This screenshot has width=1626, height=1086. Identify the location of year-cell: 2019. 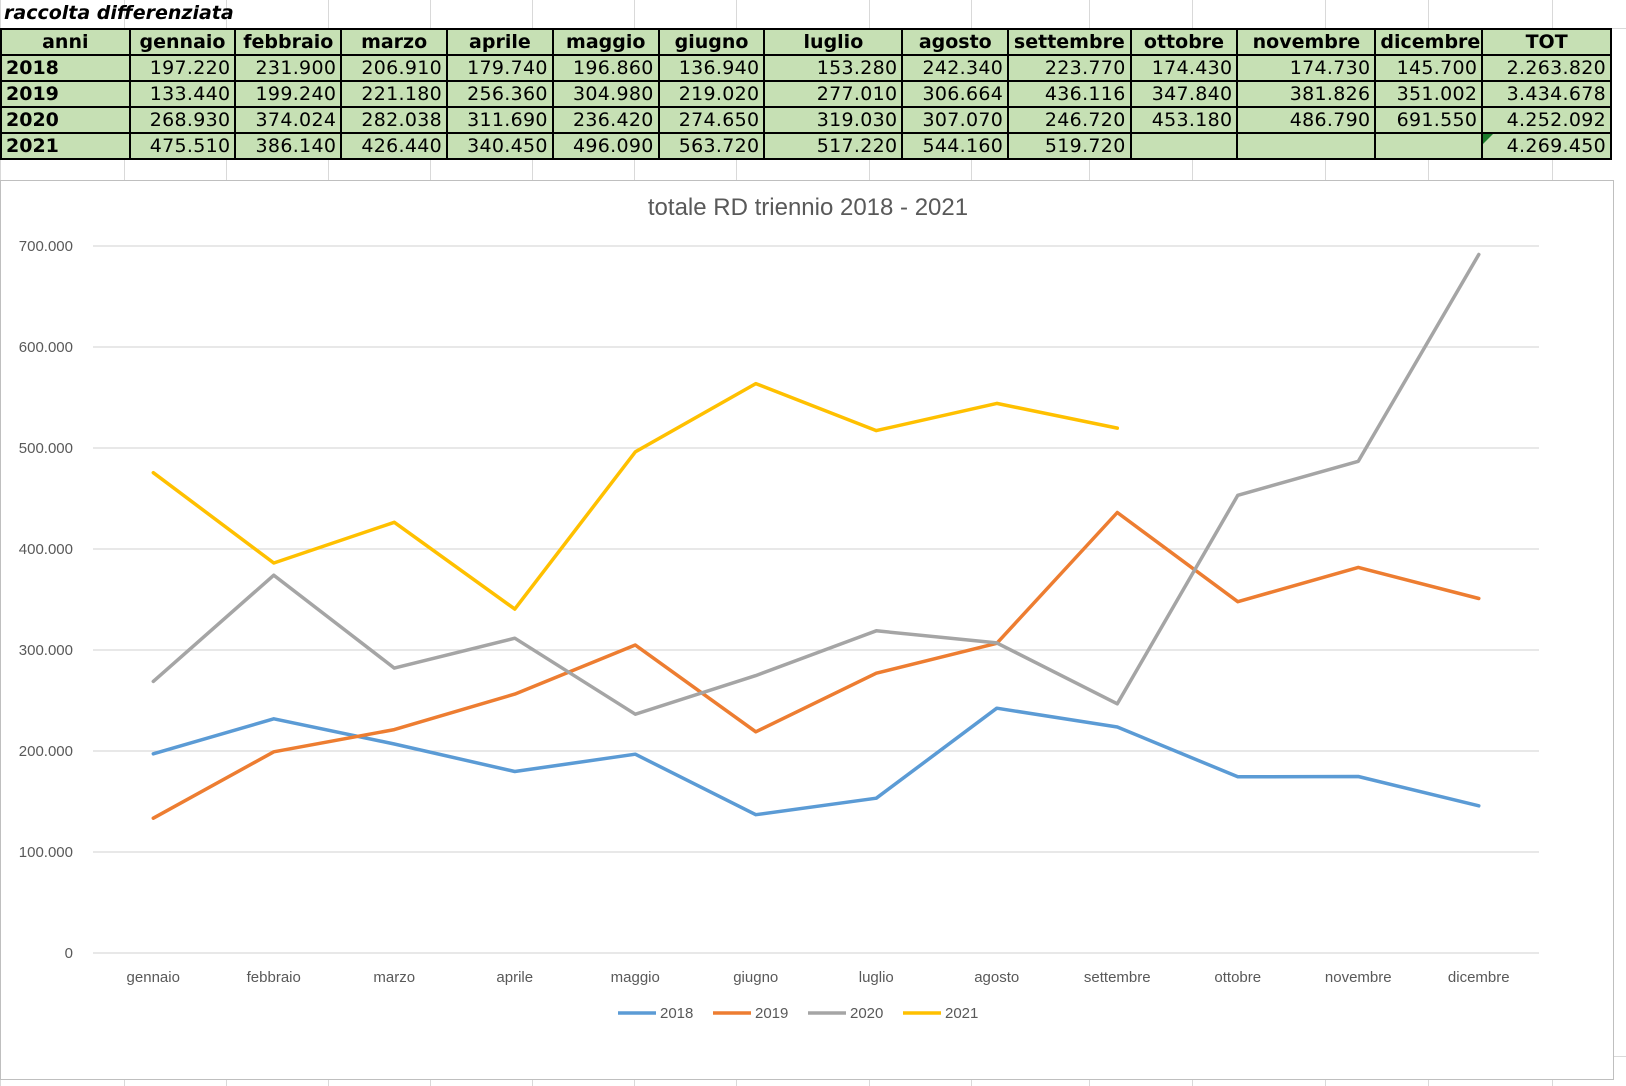
(65, 94).